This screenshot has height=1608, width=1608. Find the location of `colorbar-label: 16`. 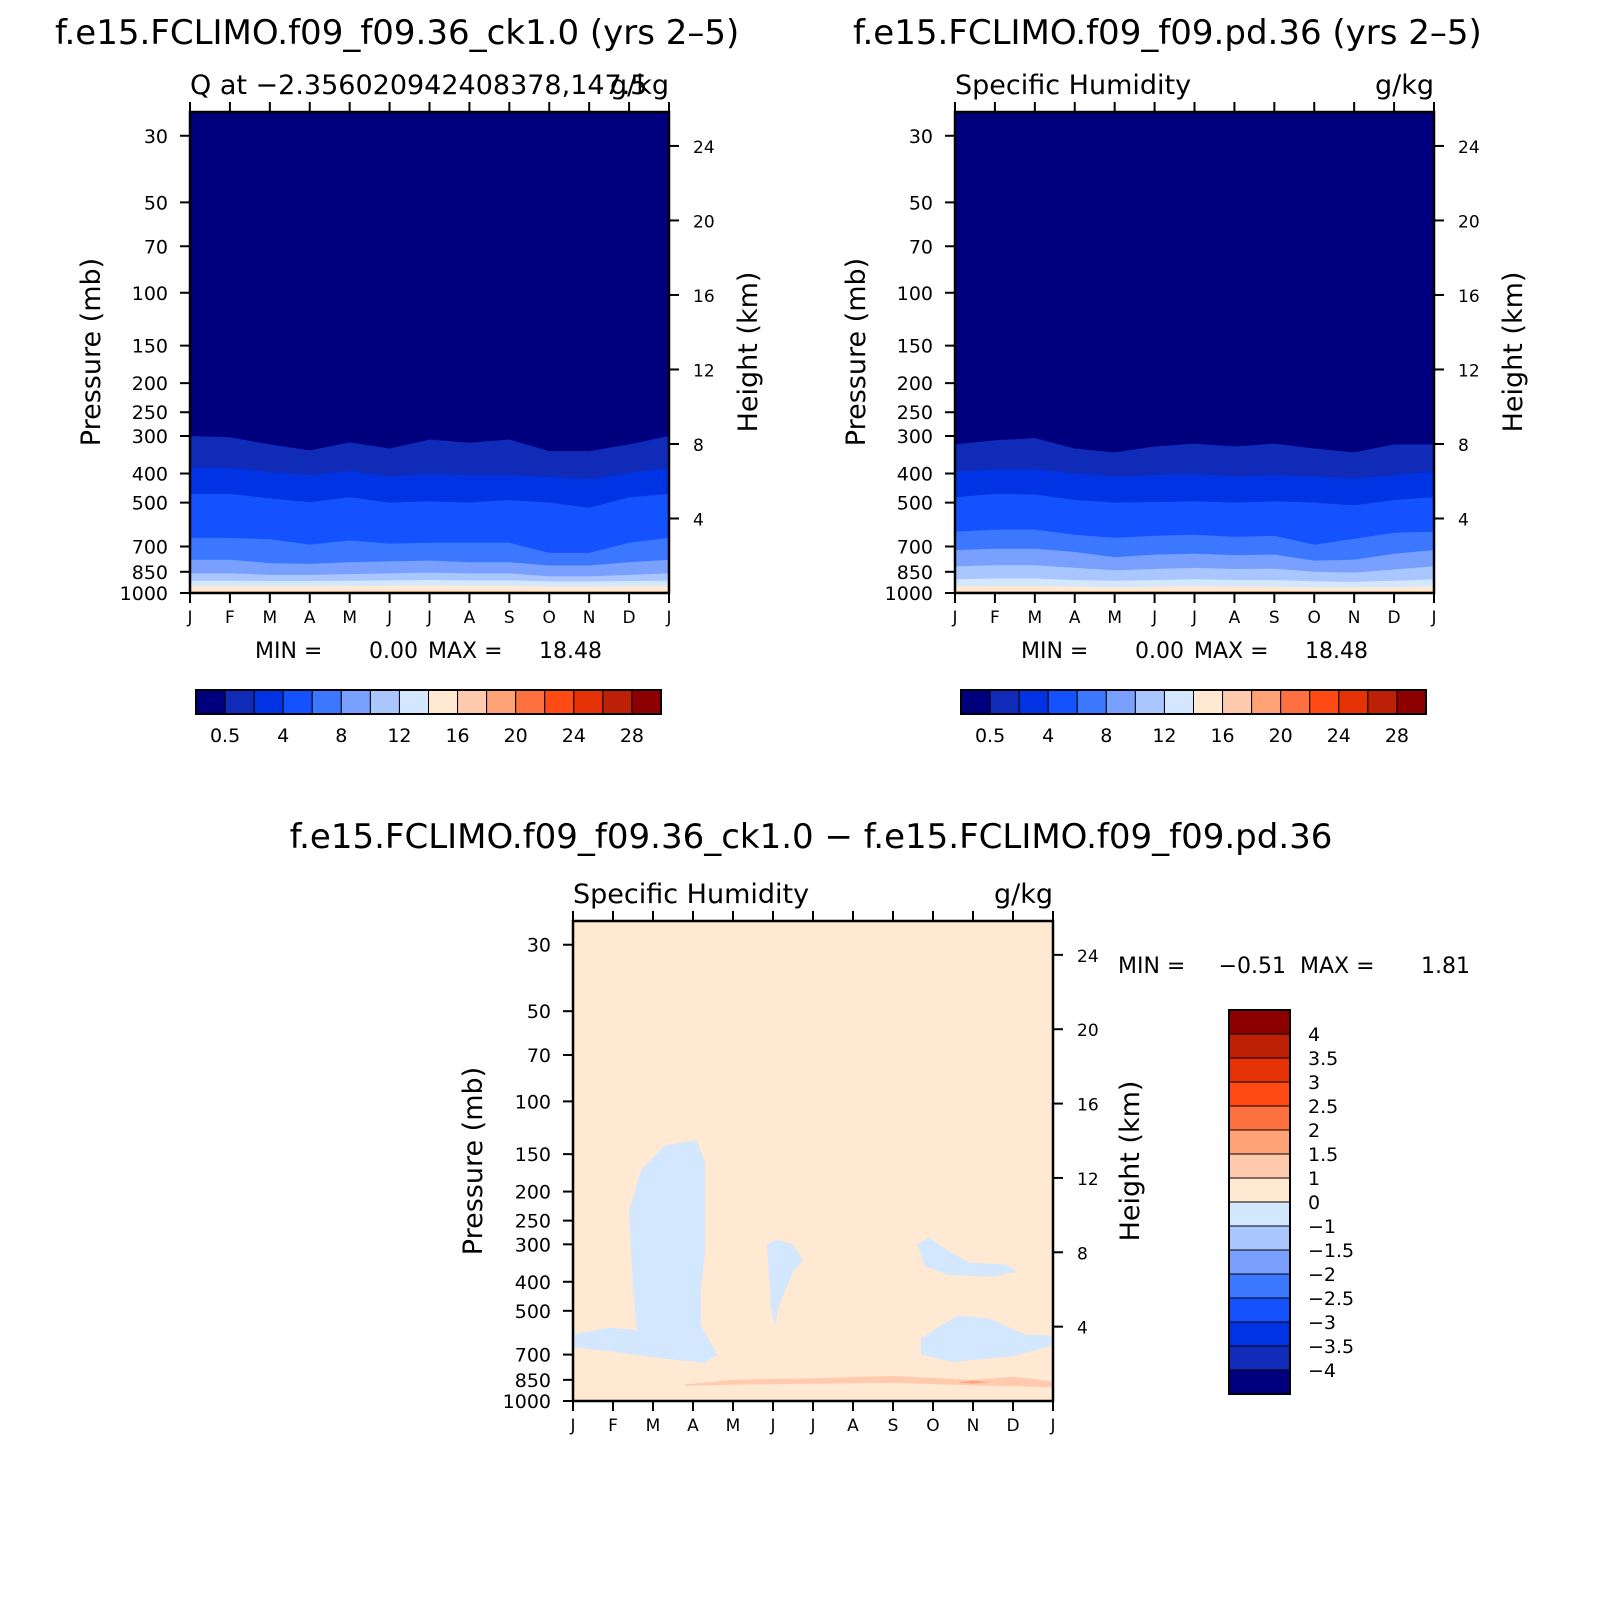

colorbar-label: 16 is located at coordinates (1222, 736).